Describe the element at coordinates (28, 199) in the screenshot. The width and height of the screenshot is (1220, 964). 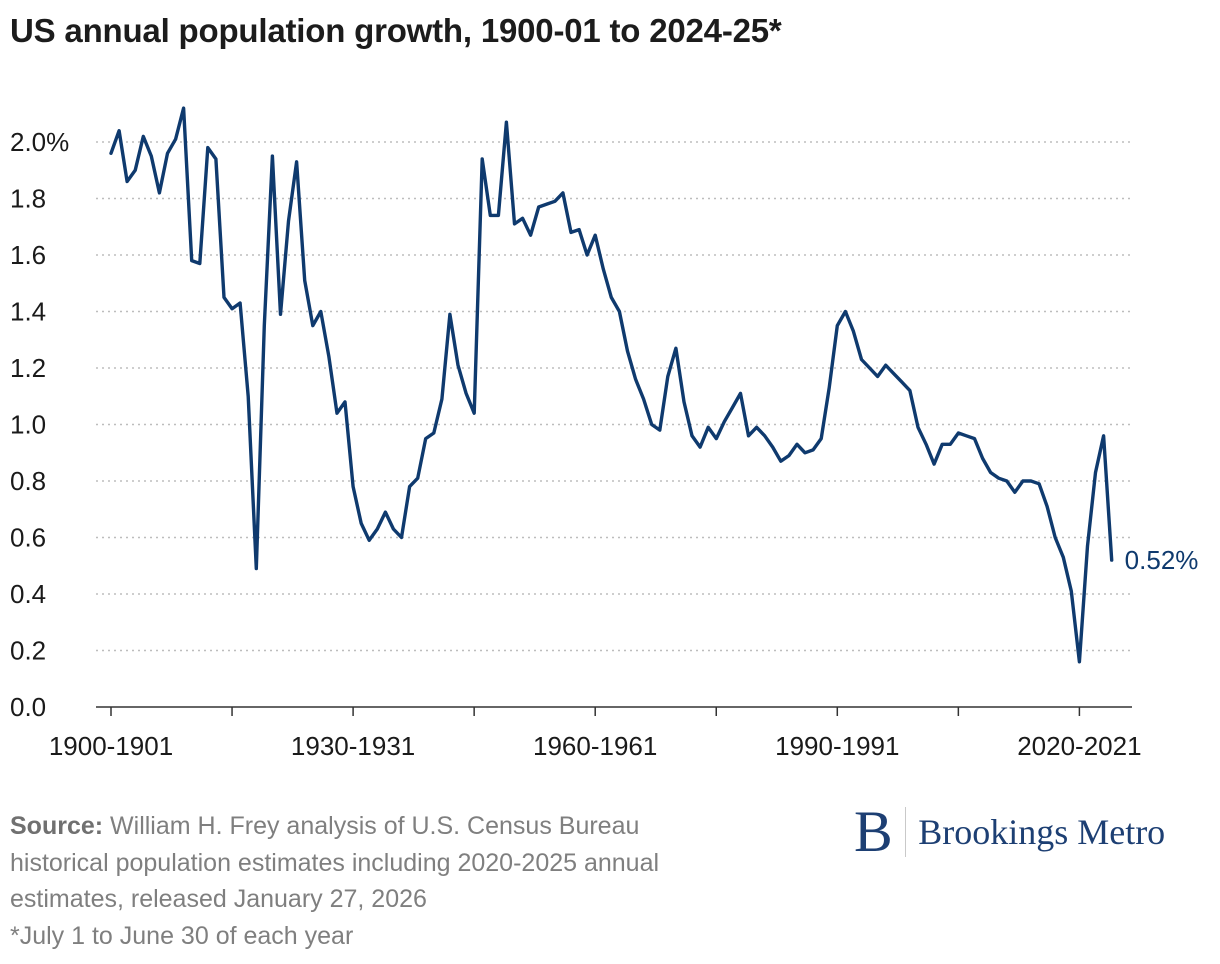
I see `y-tick-label: 1.8` at that location.